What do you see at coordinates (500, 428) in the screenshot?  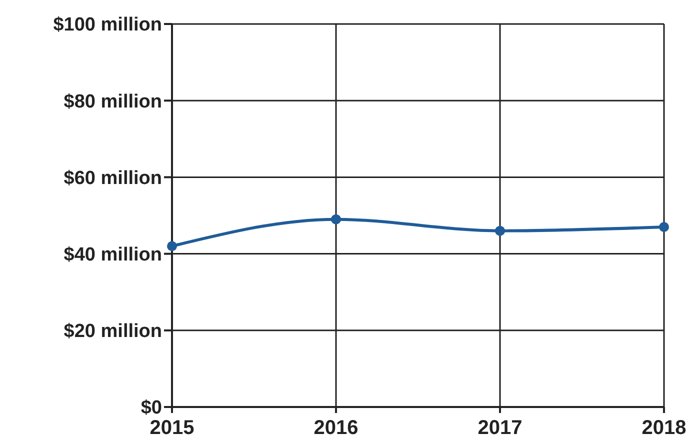 I see `x-tick-label: 2017` at bounding box center [500, 428].